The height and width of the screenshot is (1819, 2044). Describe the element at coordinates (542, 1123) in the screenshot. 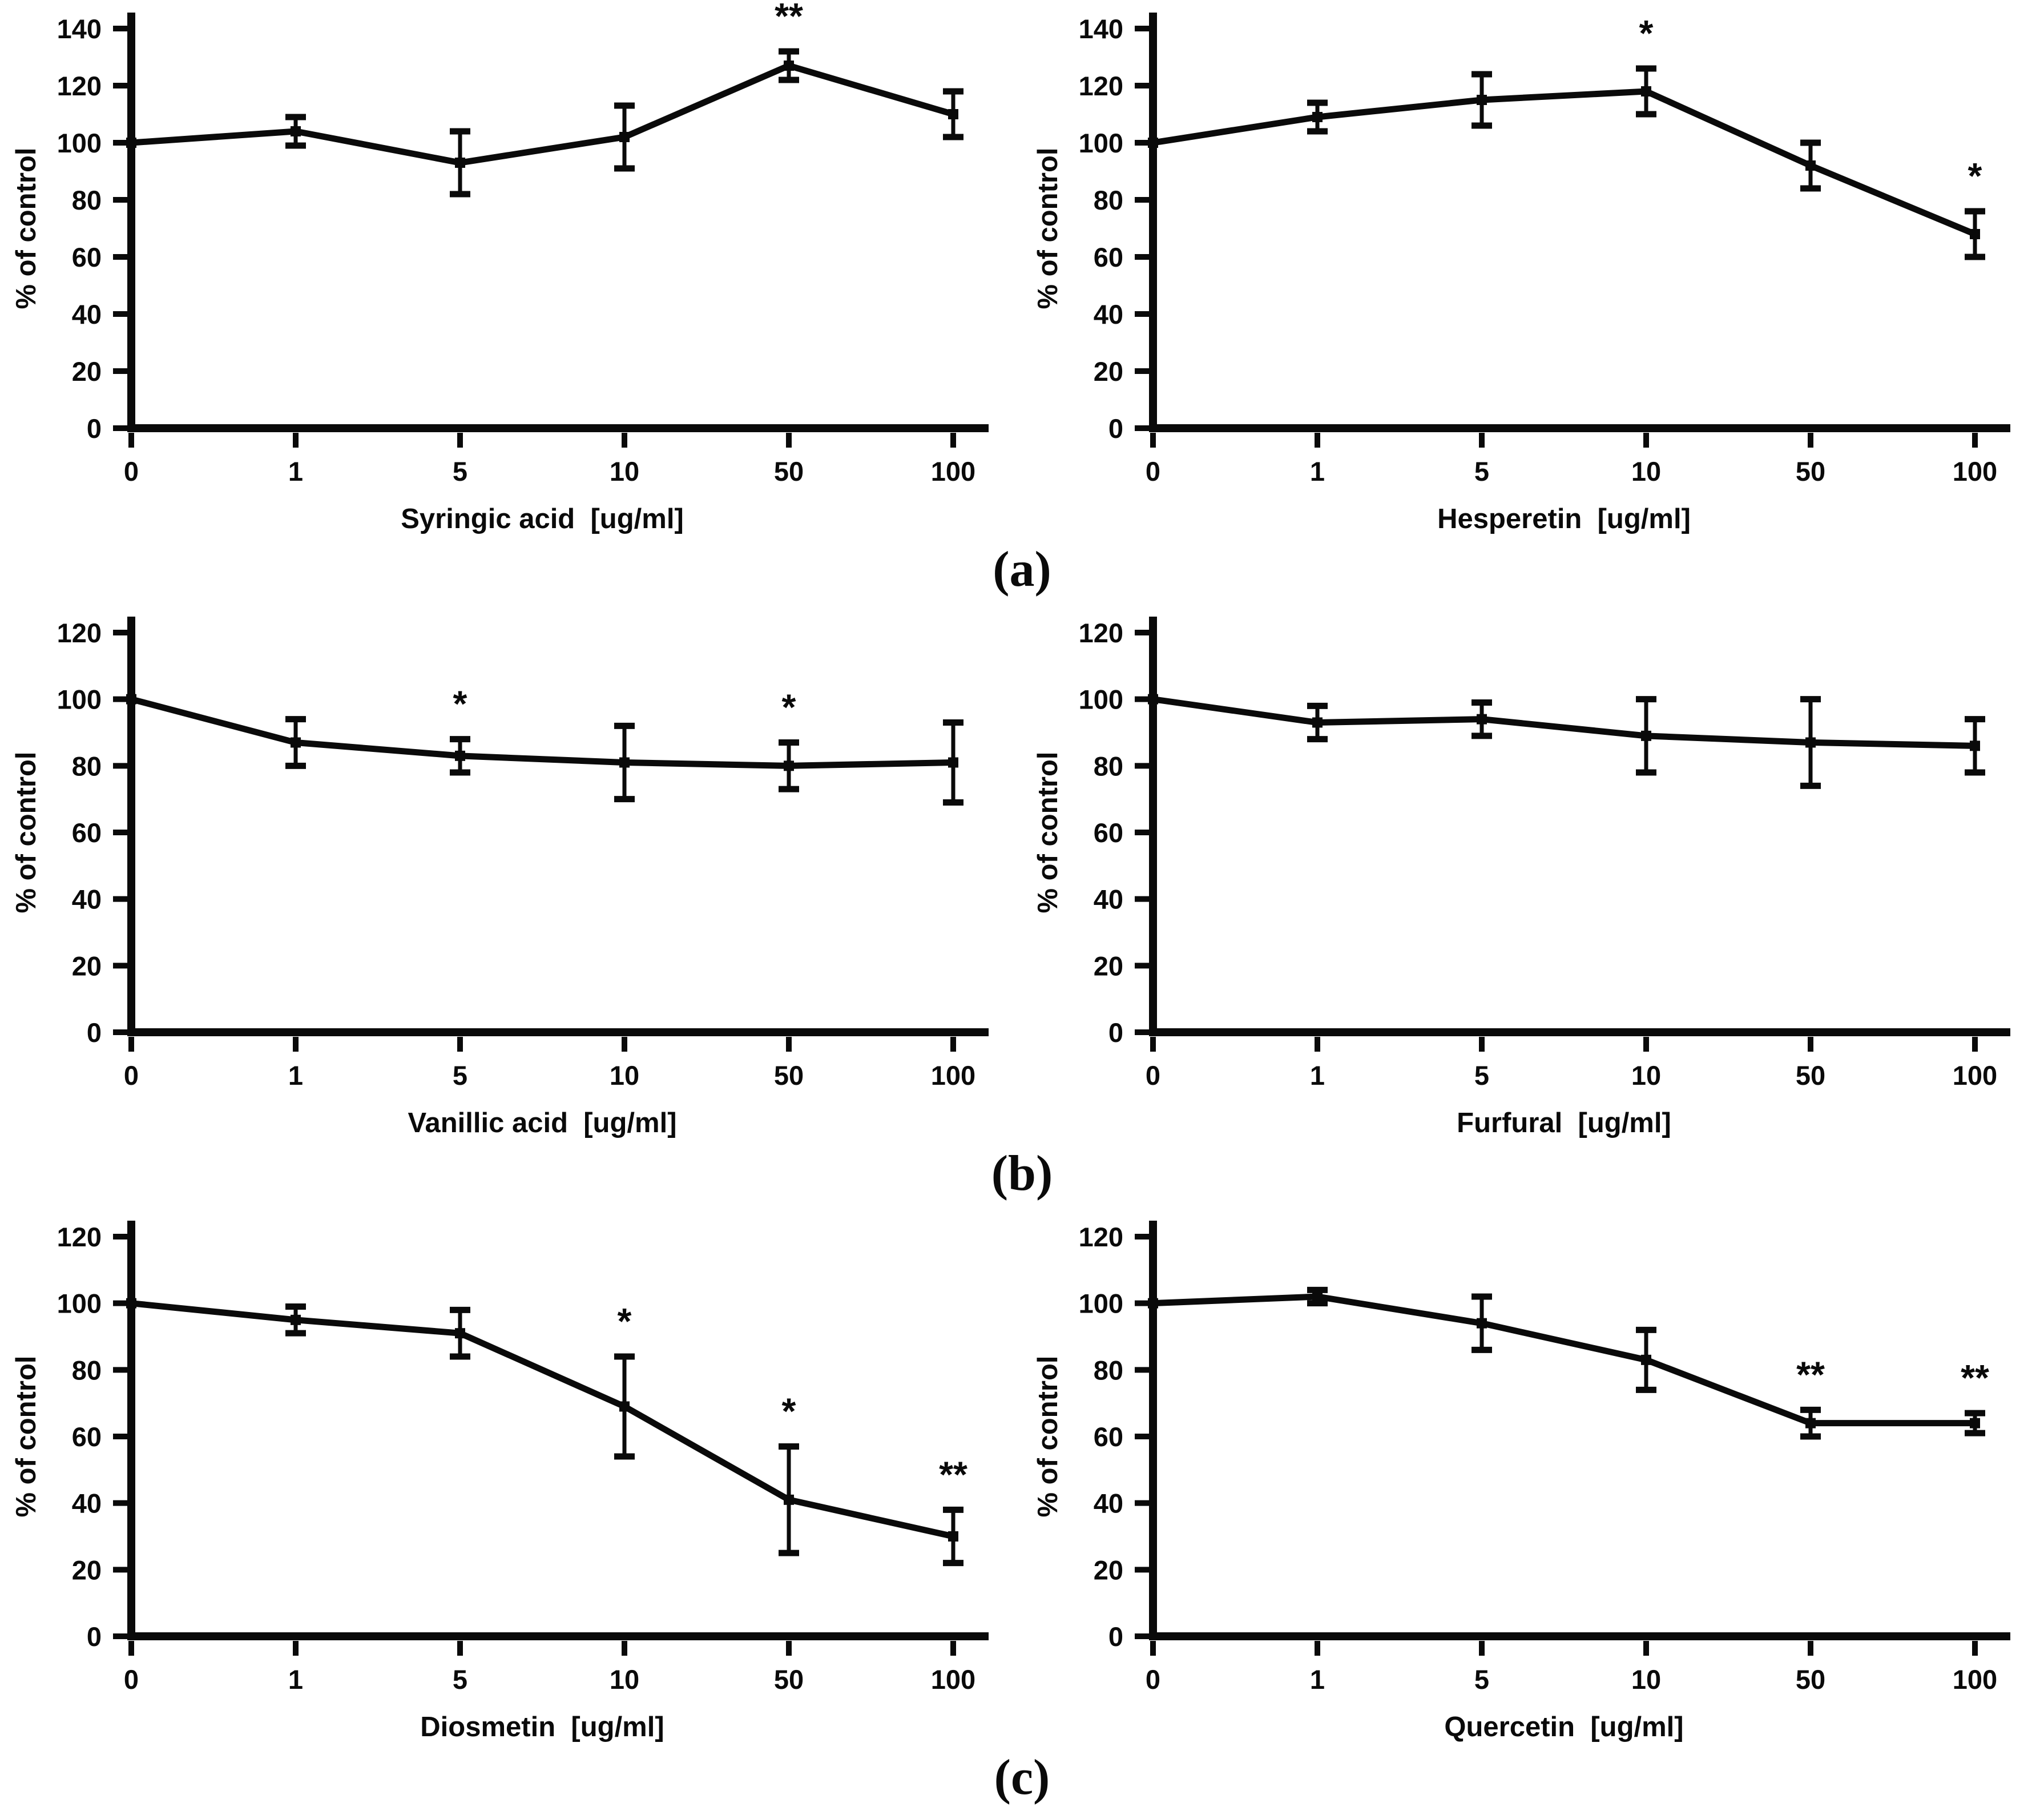

I see `x-axis-title: Vanillic acid [ug/ml]` at that location.